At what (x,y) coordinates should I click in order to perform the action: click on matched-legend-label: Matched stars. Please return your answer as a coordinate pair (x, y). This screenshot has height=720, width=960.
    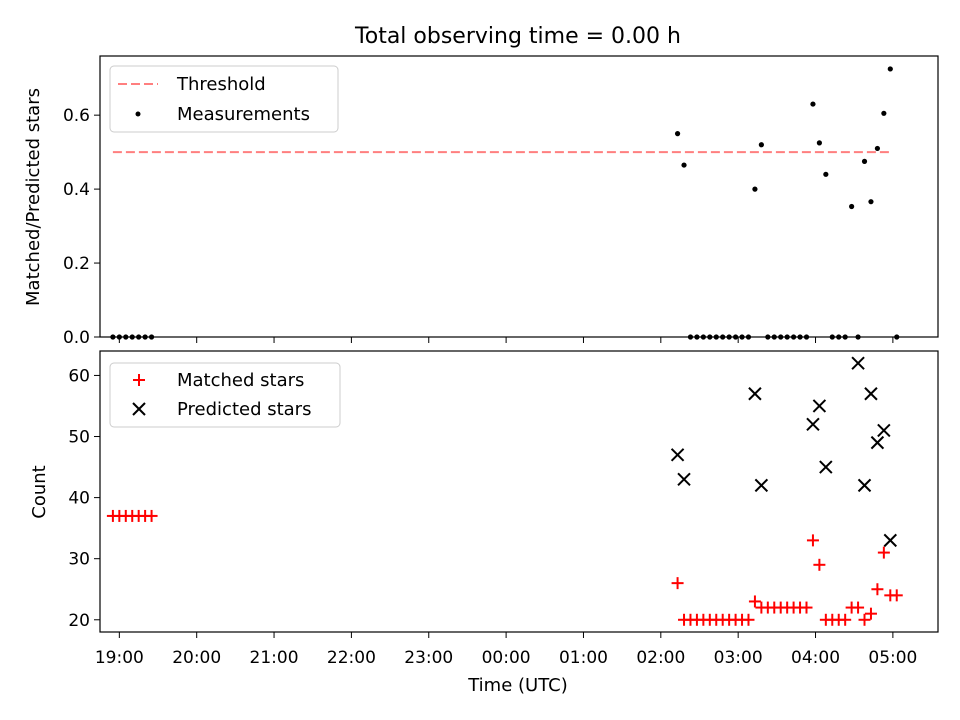
    Looking at the image, I should click on (240, 380).